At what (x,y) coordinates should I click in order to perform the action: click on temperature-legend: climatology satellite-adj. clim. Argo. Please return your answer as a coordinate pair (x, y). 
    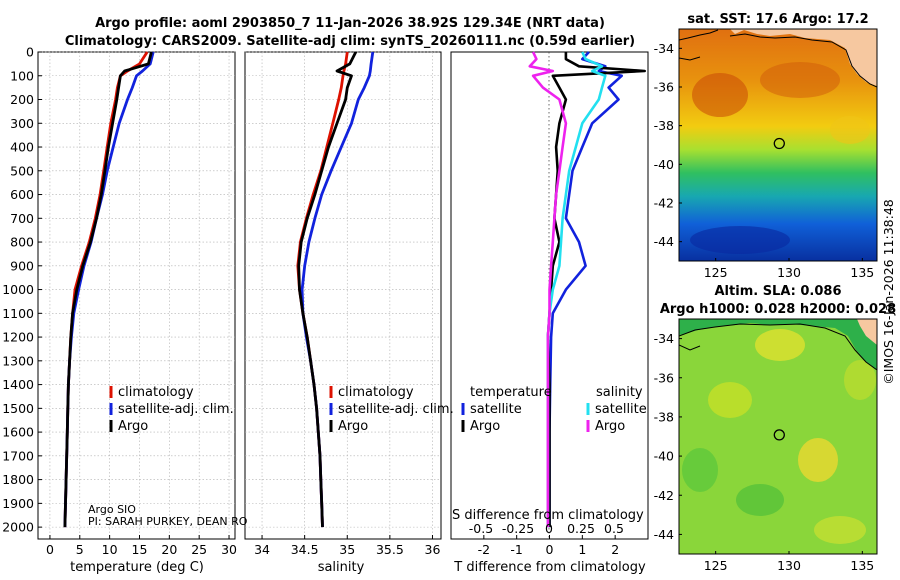
    Looking at the image, I should click on (171, 409).